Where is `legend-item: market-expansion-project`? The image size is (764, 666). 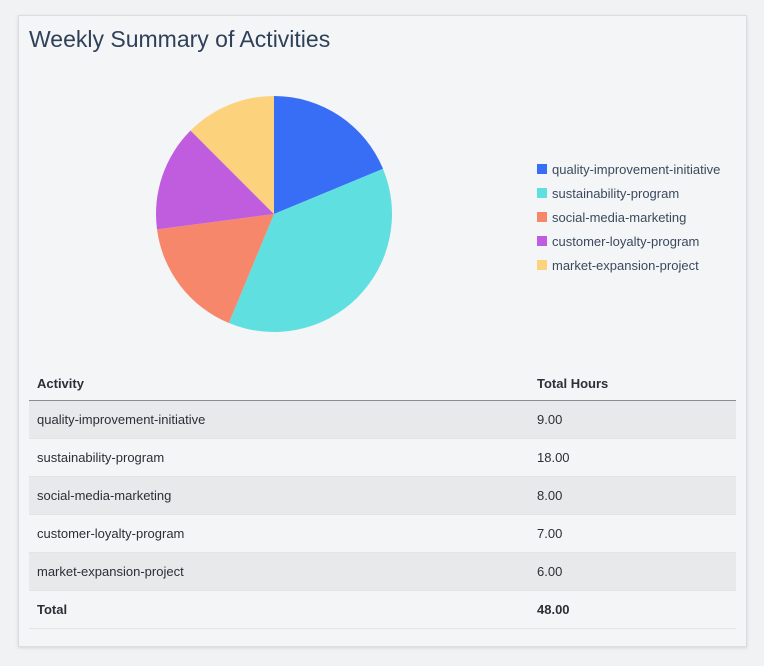 legend-item: market-expansion-project is located at coordinates (628, 265).